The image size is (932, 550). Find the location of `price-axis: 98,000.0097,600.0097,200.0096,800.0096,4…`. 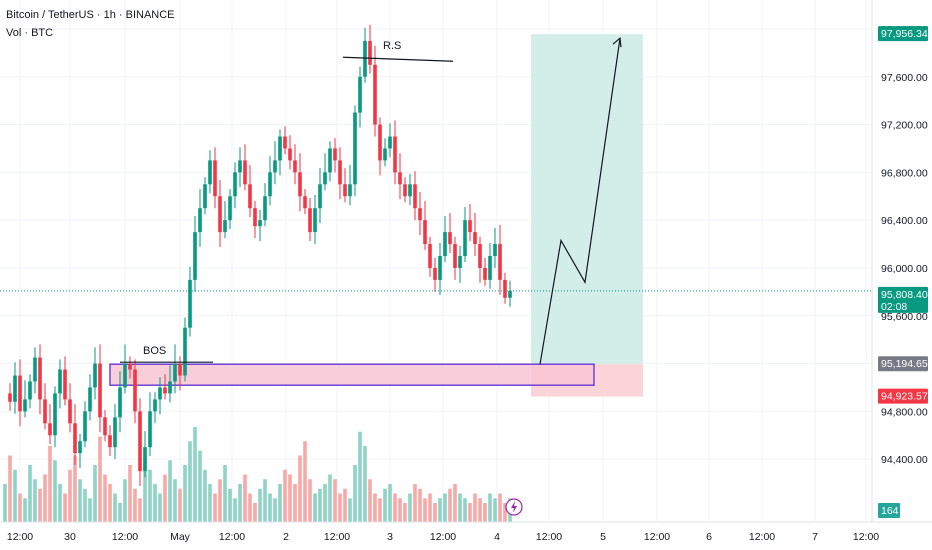

price-axis: 98,000.0097,600.0097,200.0096,800.0096,4… is located at coordinates (901, 275).